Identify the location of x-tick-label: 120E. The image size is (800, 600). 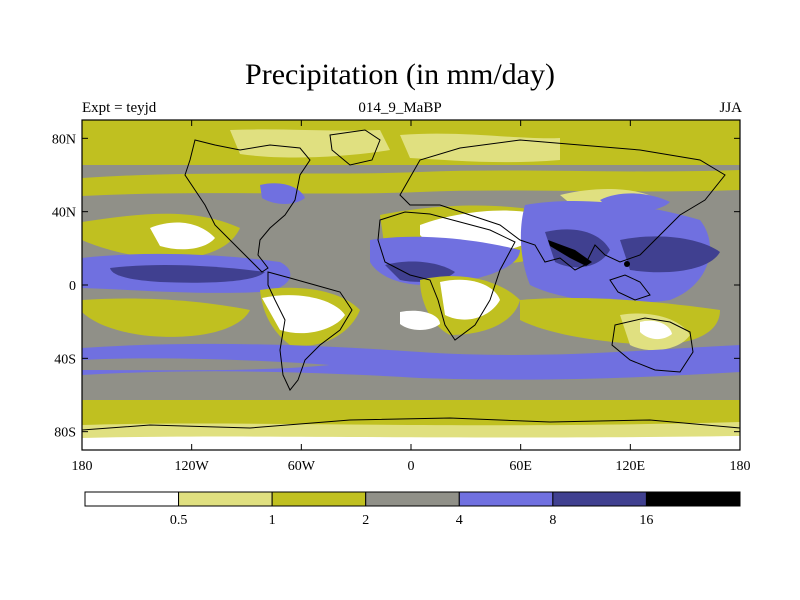
(631, 466).